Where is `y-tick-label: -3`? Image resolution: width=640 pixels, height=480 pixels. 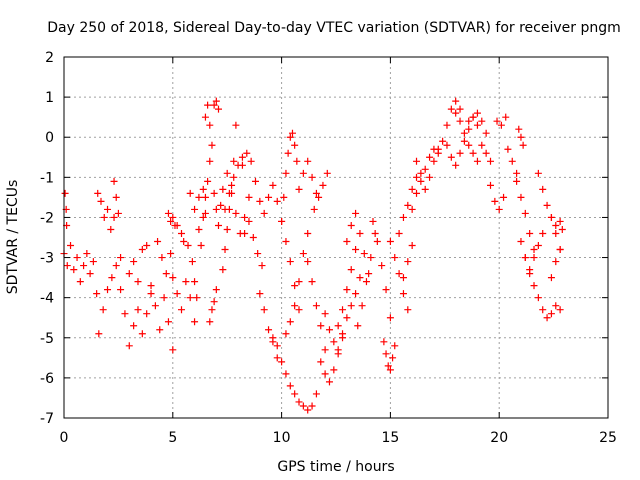 y-tick-label: -3 is located at coordinates (47, 259).